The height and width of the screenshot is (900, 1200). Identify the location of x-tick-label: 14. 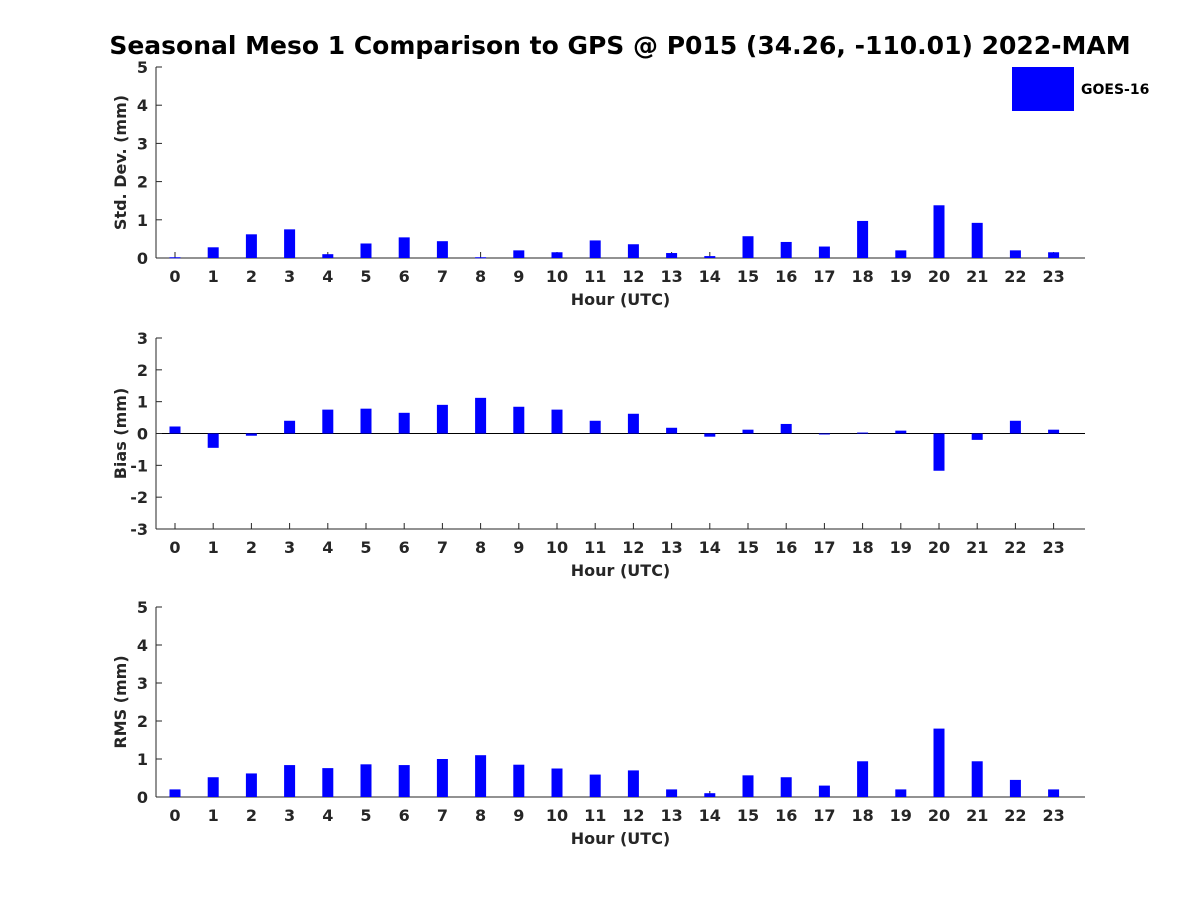
(710, 815).